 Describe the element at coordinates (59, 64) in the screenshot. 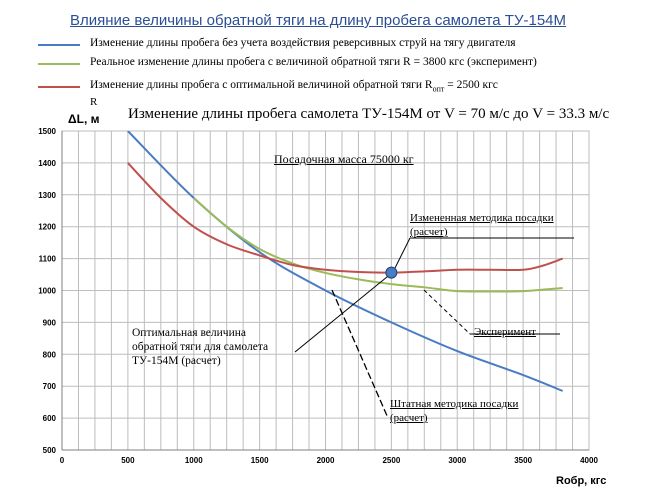

I see `legend-swatch-green` at that location.